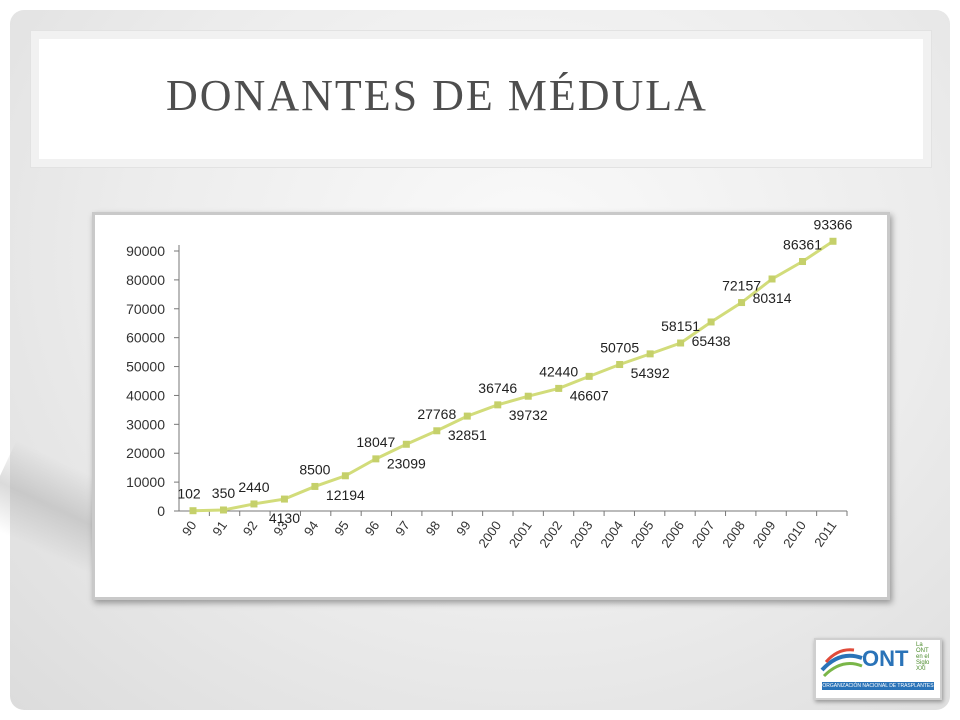  Describe the element at coordinates (733, 534) in the screenshot. I see `x-tick-label: 2008` at that location.